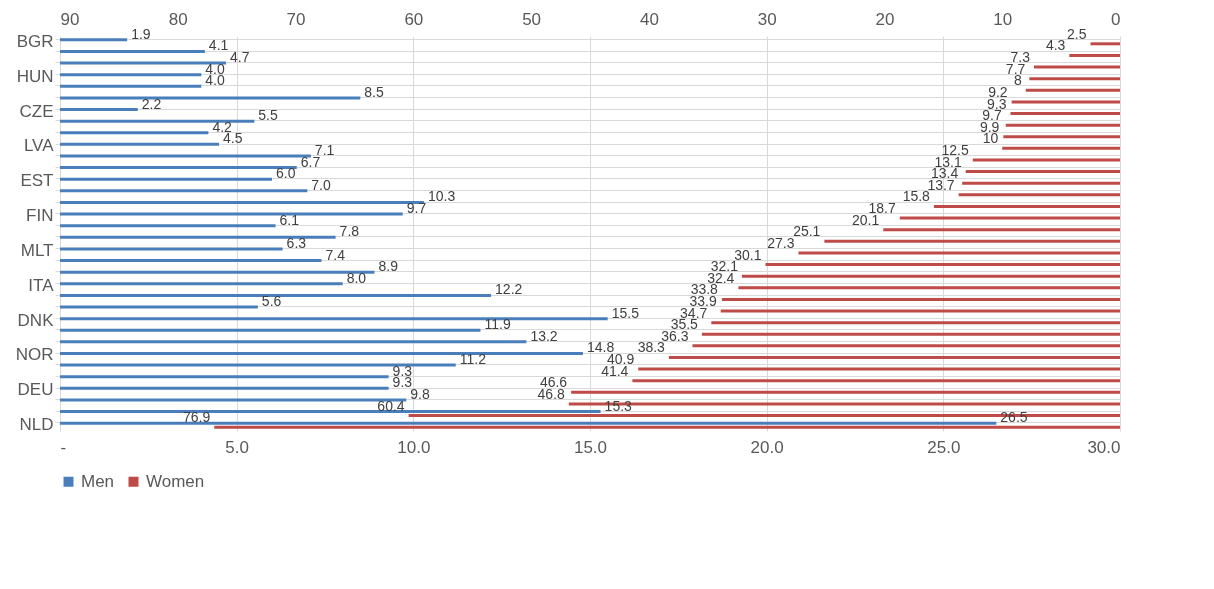 Image resolution: width=1214 pixels, height=589 pixels. I want to click on data-label: 30.1, so click(748, 254).